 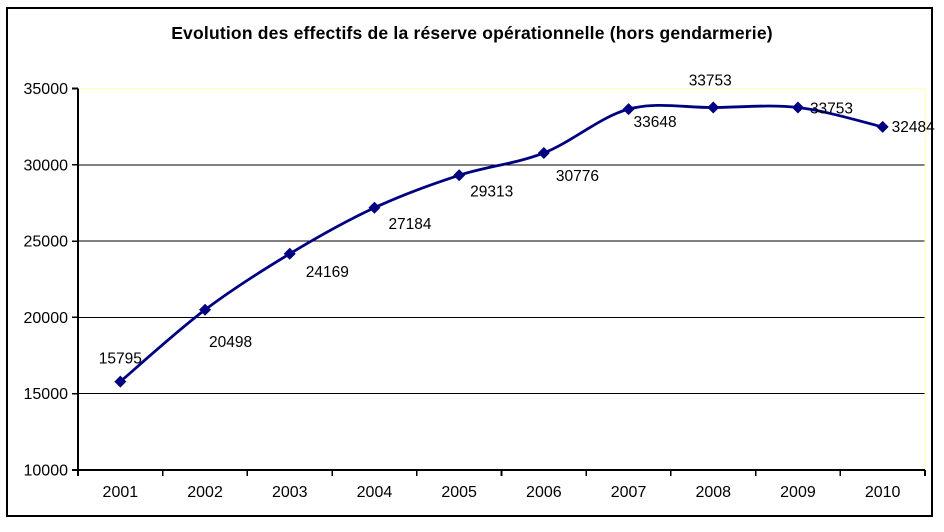 What do you see at coordinates (46, 471) in the screenshot?
I see `y-axis-tick-label: 10000` at bounding box center [46, 471].